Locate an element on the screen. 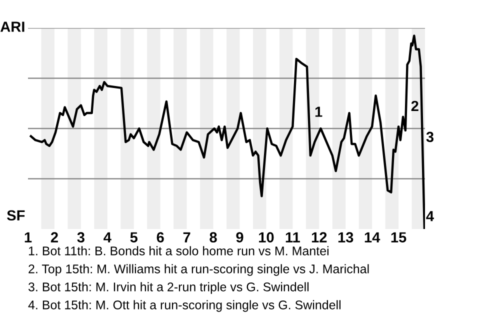  x-tick-label: 14 is located at coordinates (372, 237).